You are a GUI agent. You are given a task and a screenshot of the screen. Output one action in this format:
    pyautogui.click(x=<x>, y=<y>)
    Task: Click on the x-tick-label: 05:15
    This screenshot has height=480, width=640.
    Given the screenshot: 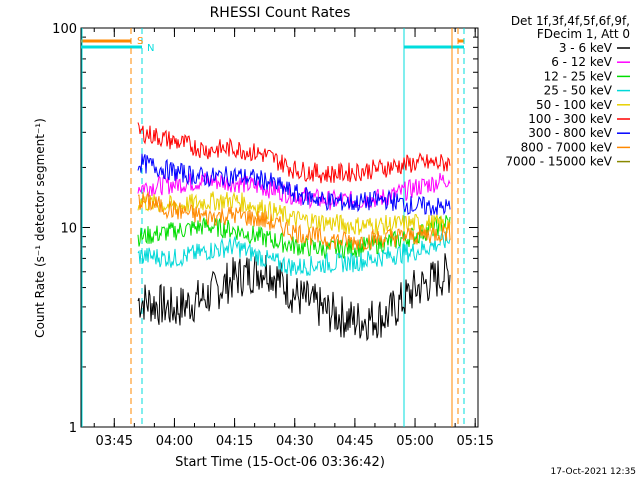 What is the action you would take?
    pyautogui.click(x=474, y=441)
    